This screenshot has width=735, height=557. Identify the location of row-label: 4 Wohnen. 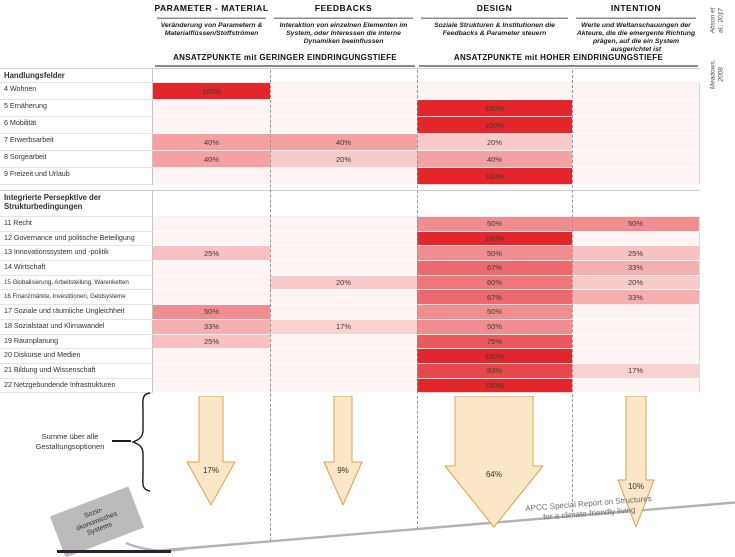
(76, 91).